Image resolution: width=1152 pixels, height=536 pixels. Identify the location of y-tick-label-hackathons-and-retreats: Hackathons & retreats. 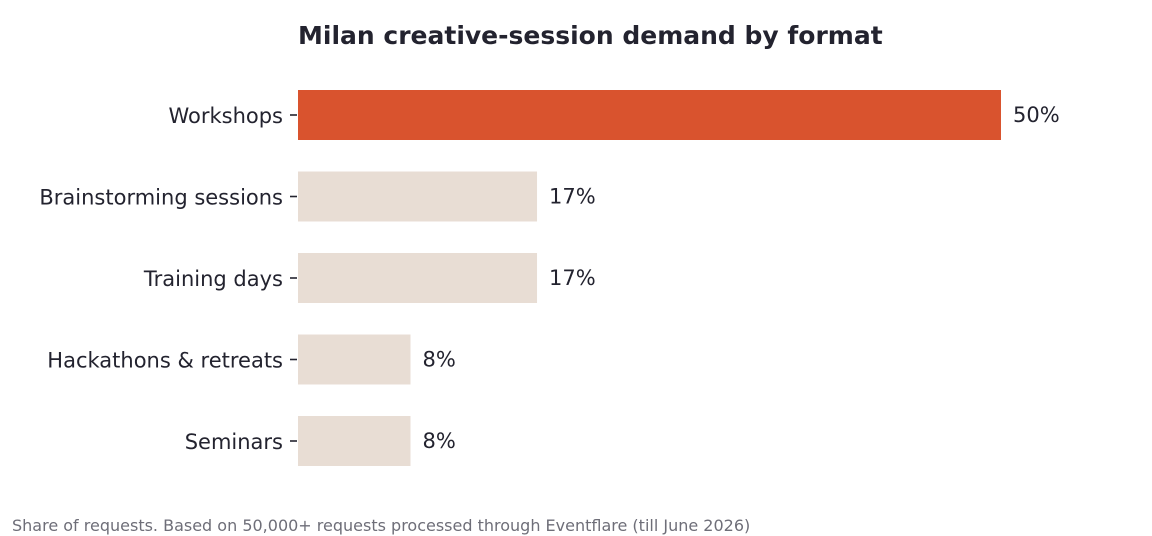
(165, 361).